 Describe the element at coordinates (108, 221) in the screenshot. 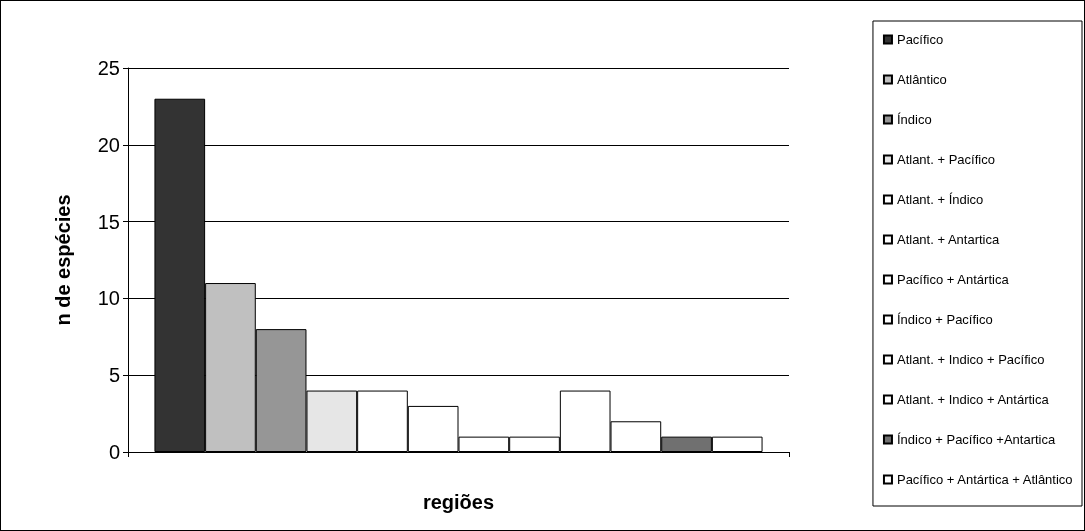

I see `y-tick-label: 15` at that location.